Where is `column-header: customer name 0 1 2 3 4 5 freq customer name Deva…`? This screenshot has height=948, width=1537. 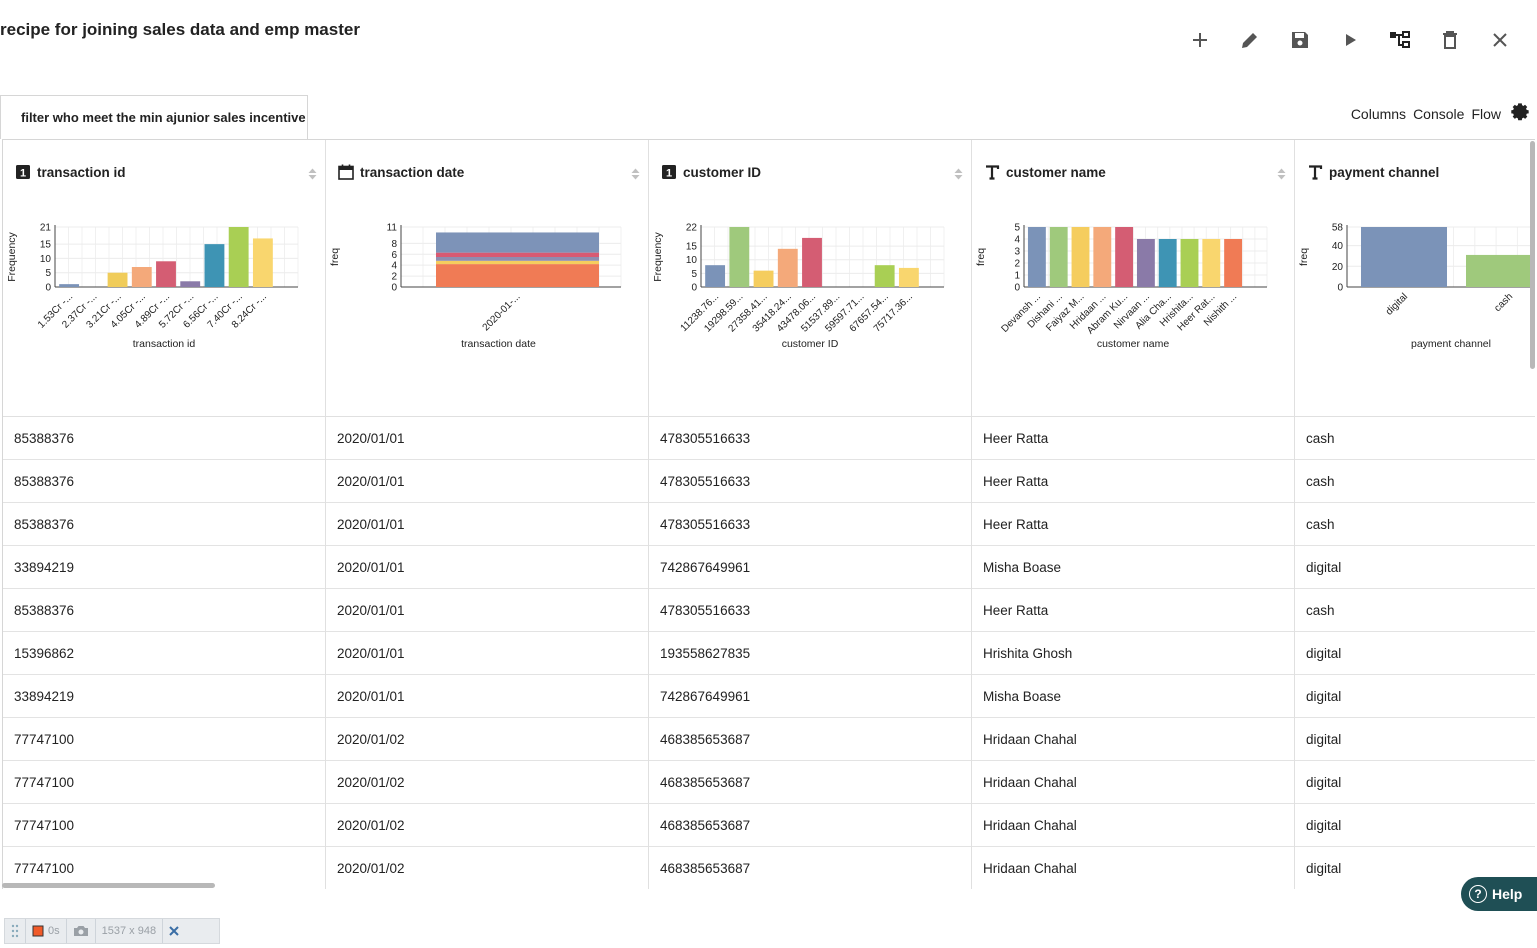
column-header: customer name 0 1 2 3 4 5 freq customer name Deva… is located at coordinates (1133, 278).